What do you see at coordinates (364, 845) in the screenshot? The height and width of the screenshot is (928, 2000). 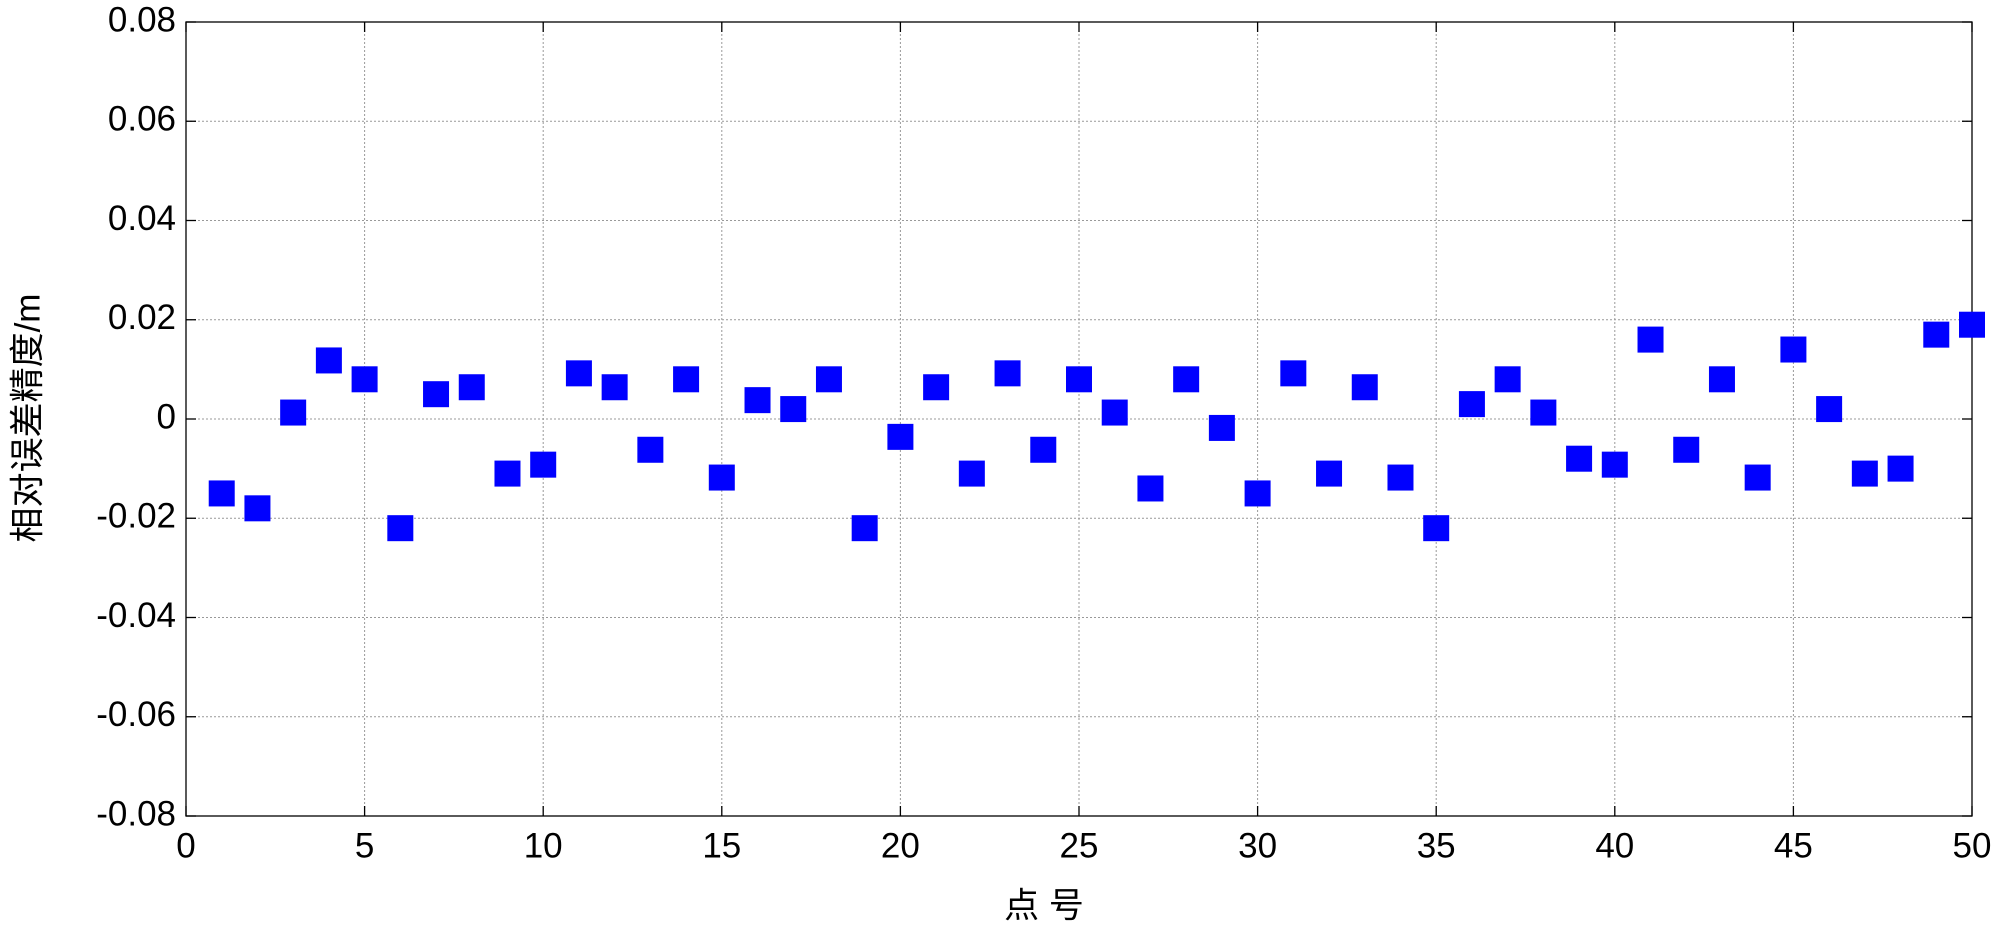 I see `x-tick-label: 5` at bounding box center [364, 845].